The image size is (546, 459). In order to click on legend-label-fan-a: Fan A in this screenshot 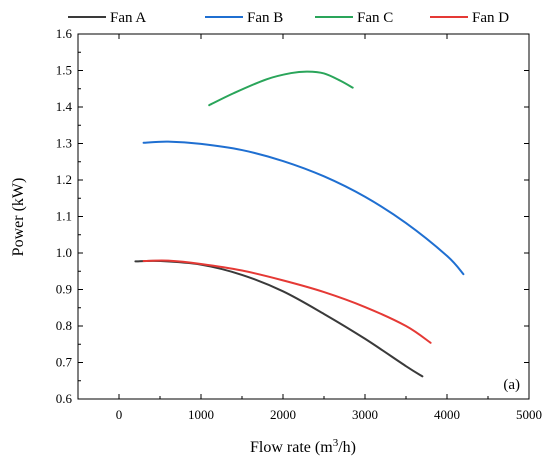, I will do `click(128, 18)`.